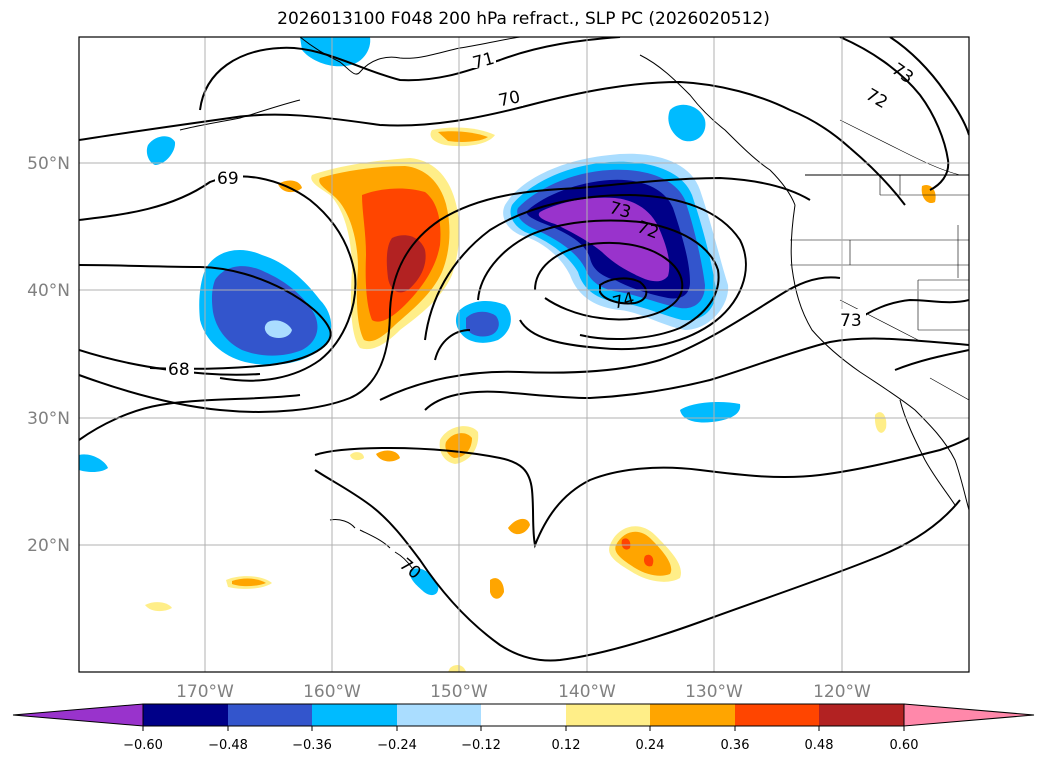 The height and width of the screenshot is (765, 1047). Describe the element at coordinates (969, 715) in the screenshot. I see `colorbar-right-extend` at that location.